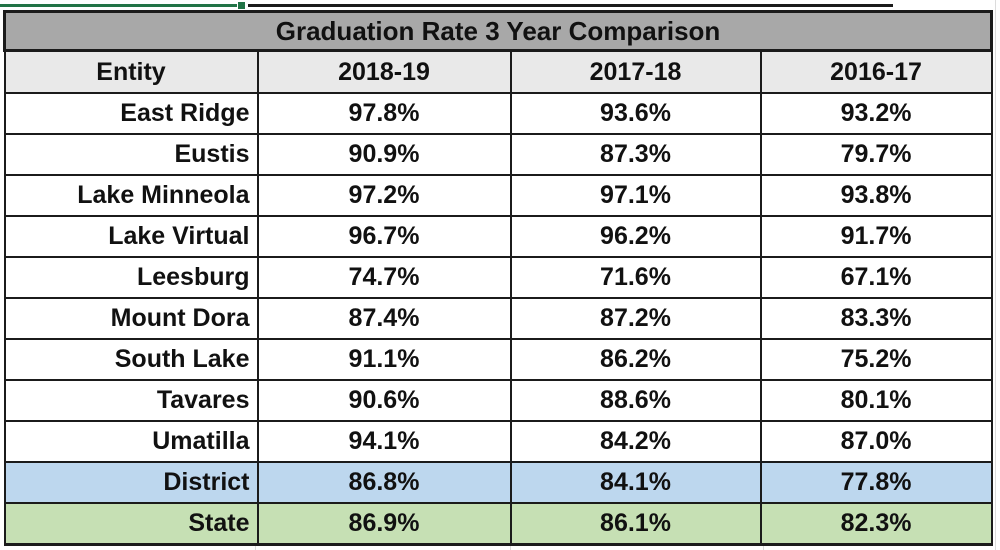 The width and height of the screenshot is (1000, 550). I want to click on table-header-row: Entity 2018-19 2017-18 2016-17, so click(498, 71).